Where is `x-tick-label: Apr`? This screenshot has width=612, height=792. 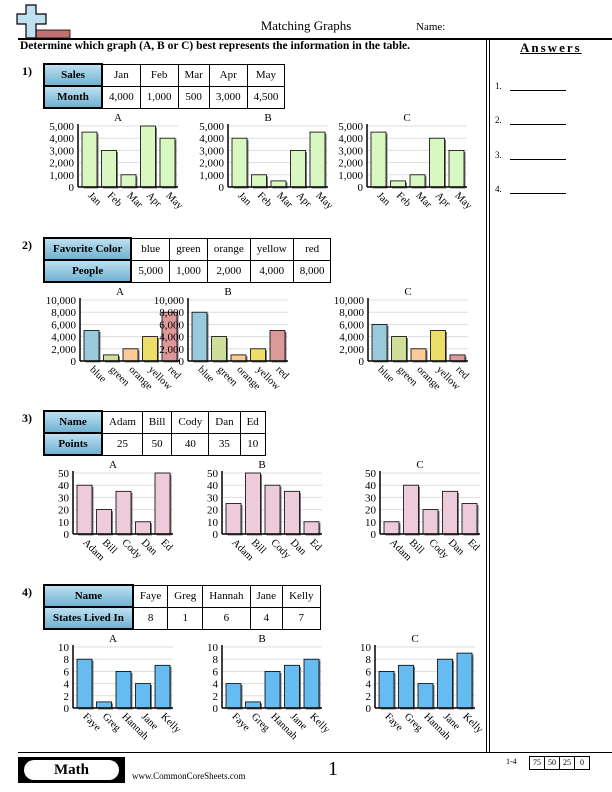
x-tick-label: Apr is located at coordinates (154, 200).